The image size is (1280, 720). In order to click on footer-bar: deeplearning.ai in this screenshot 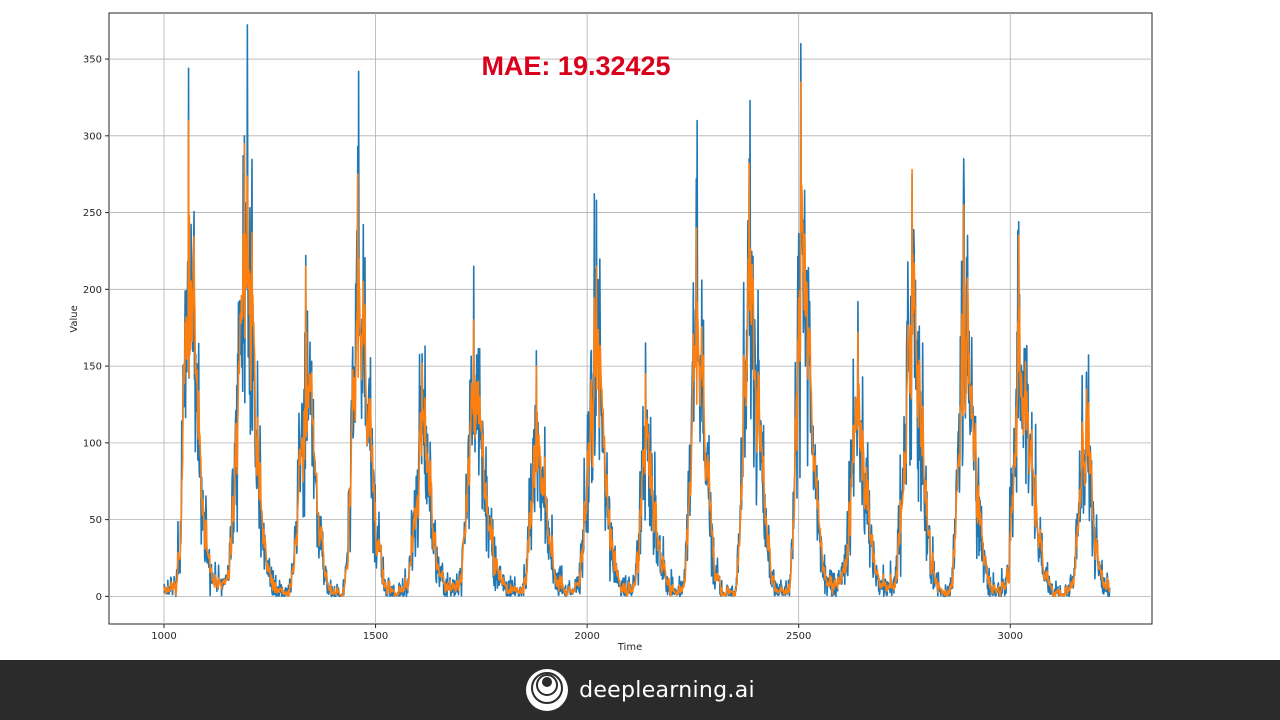, I will do `click(640, 690)`.